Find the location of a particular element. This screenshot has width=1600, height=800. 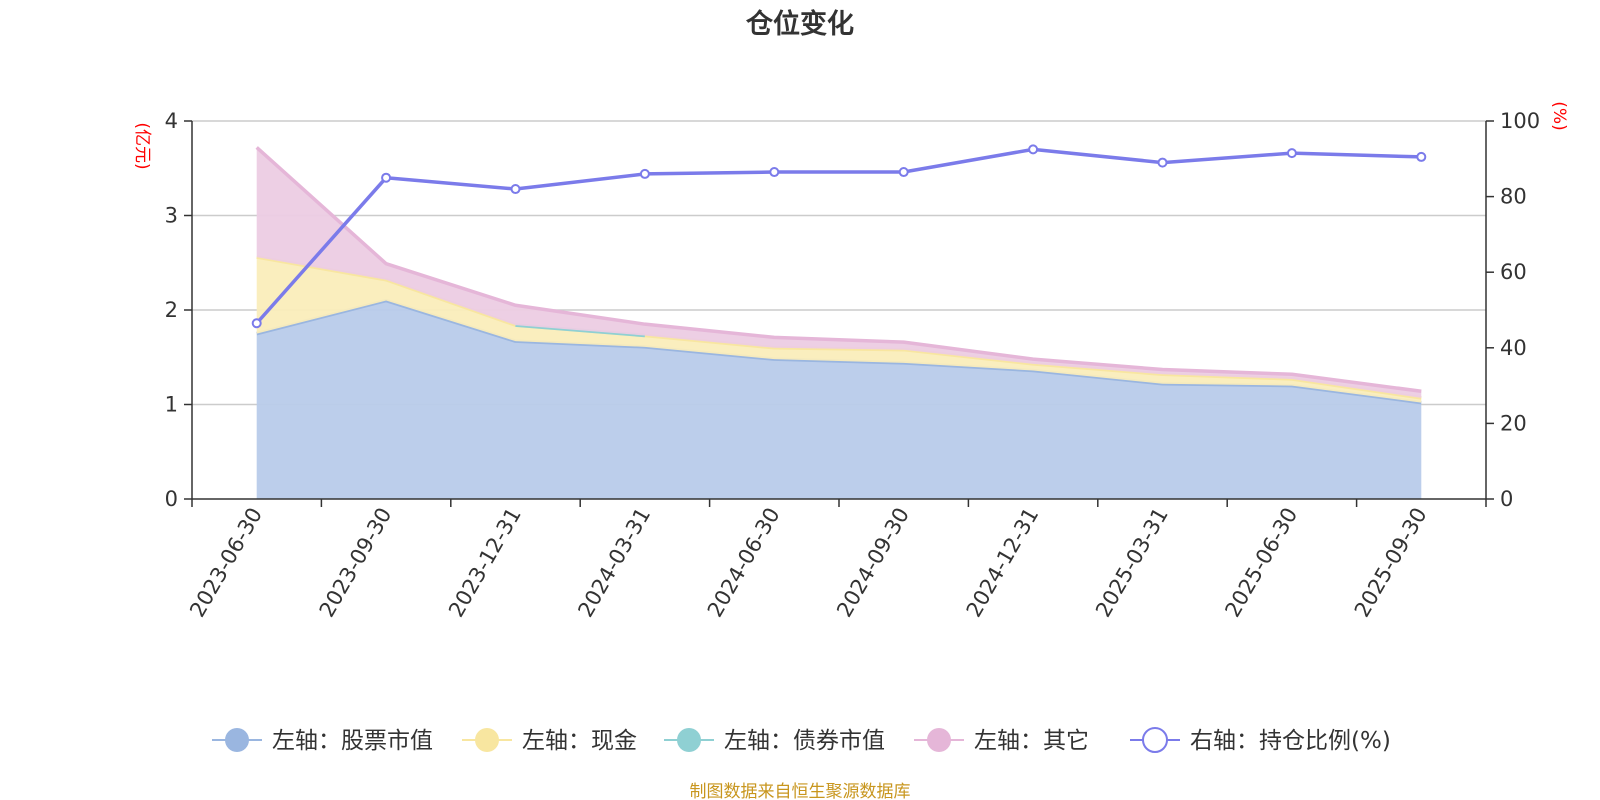

x-tick-label: 2023-09-30 is located at coordinates (356, 562).